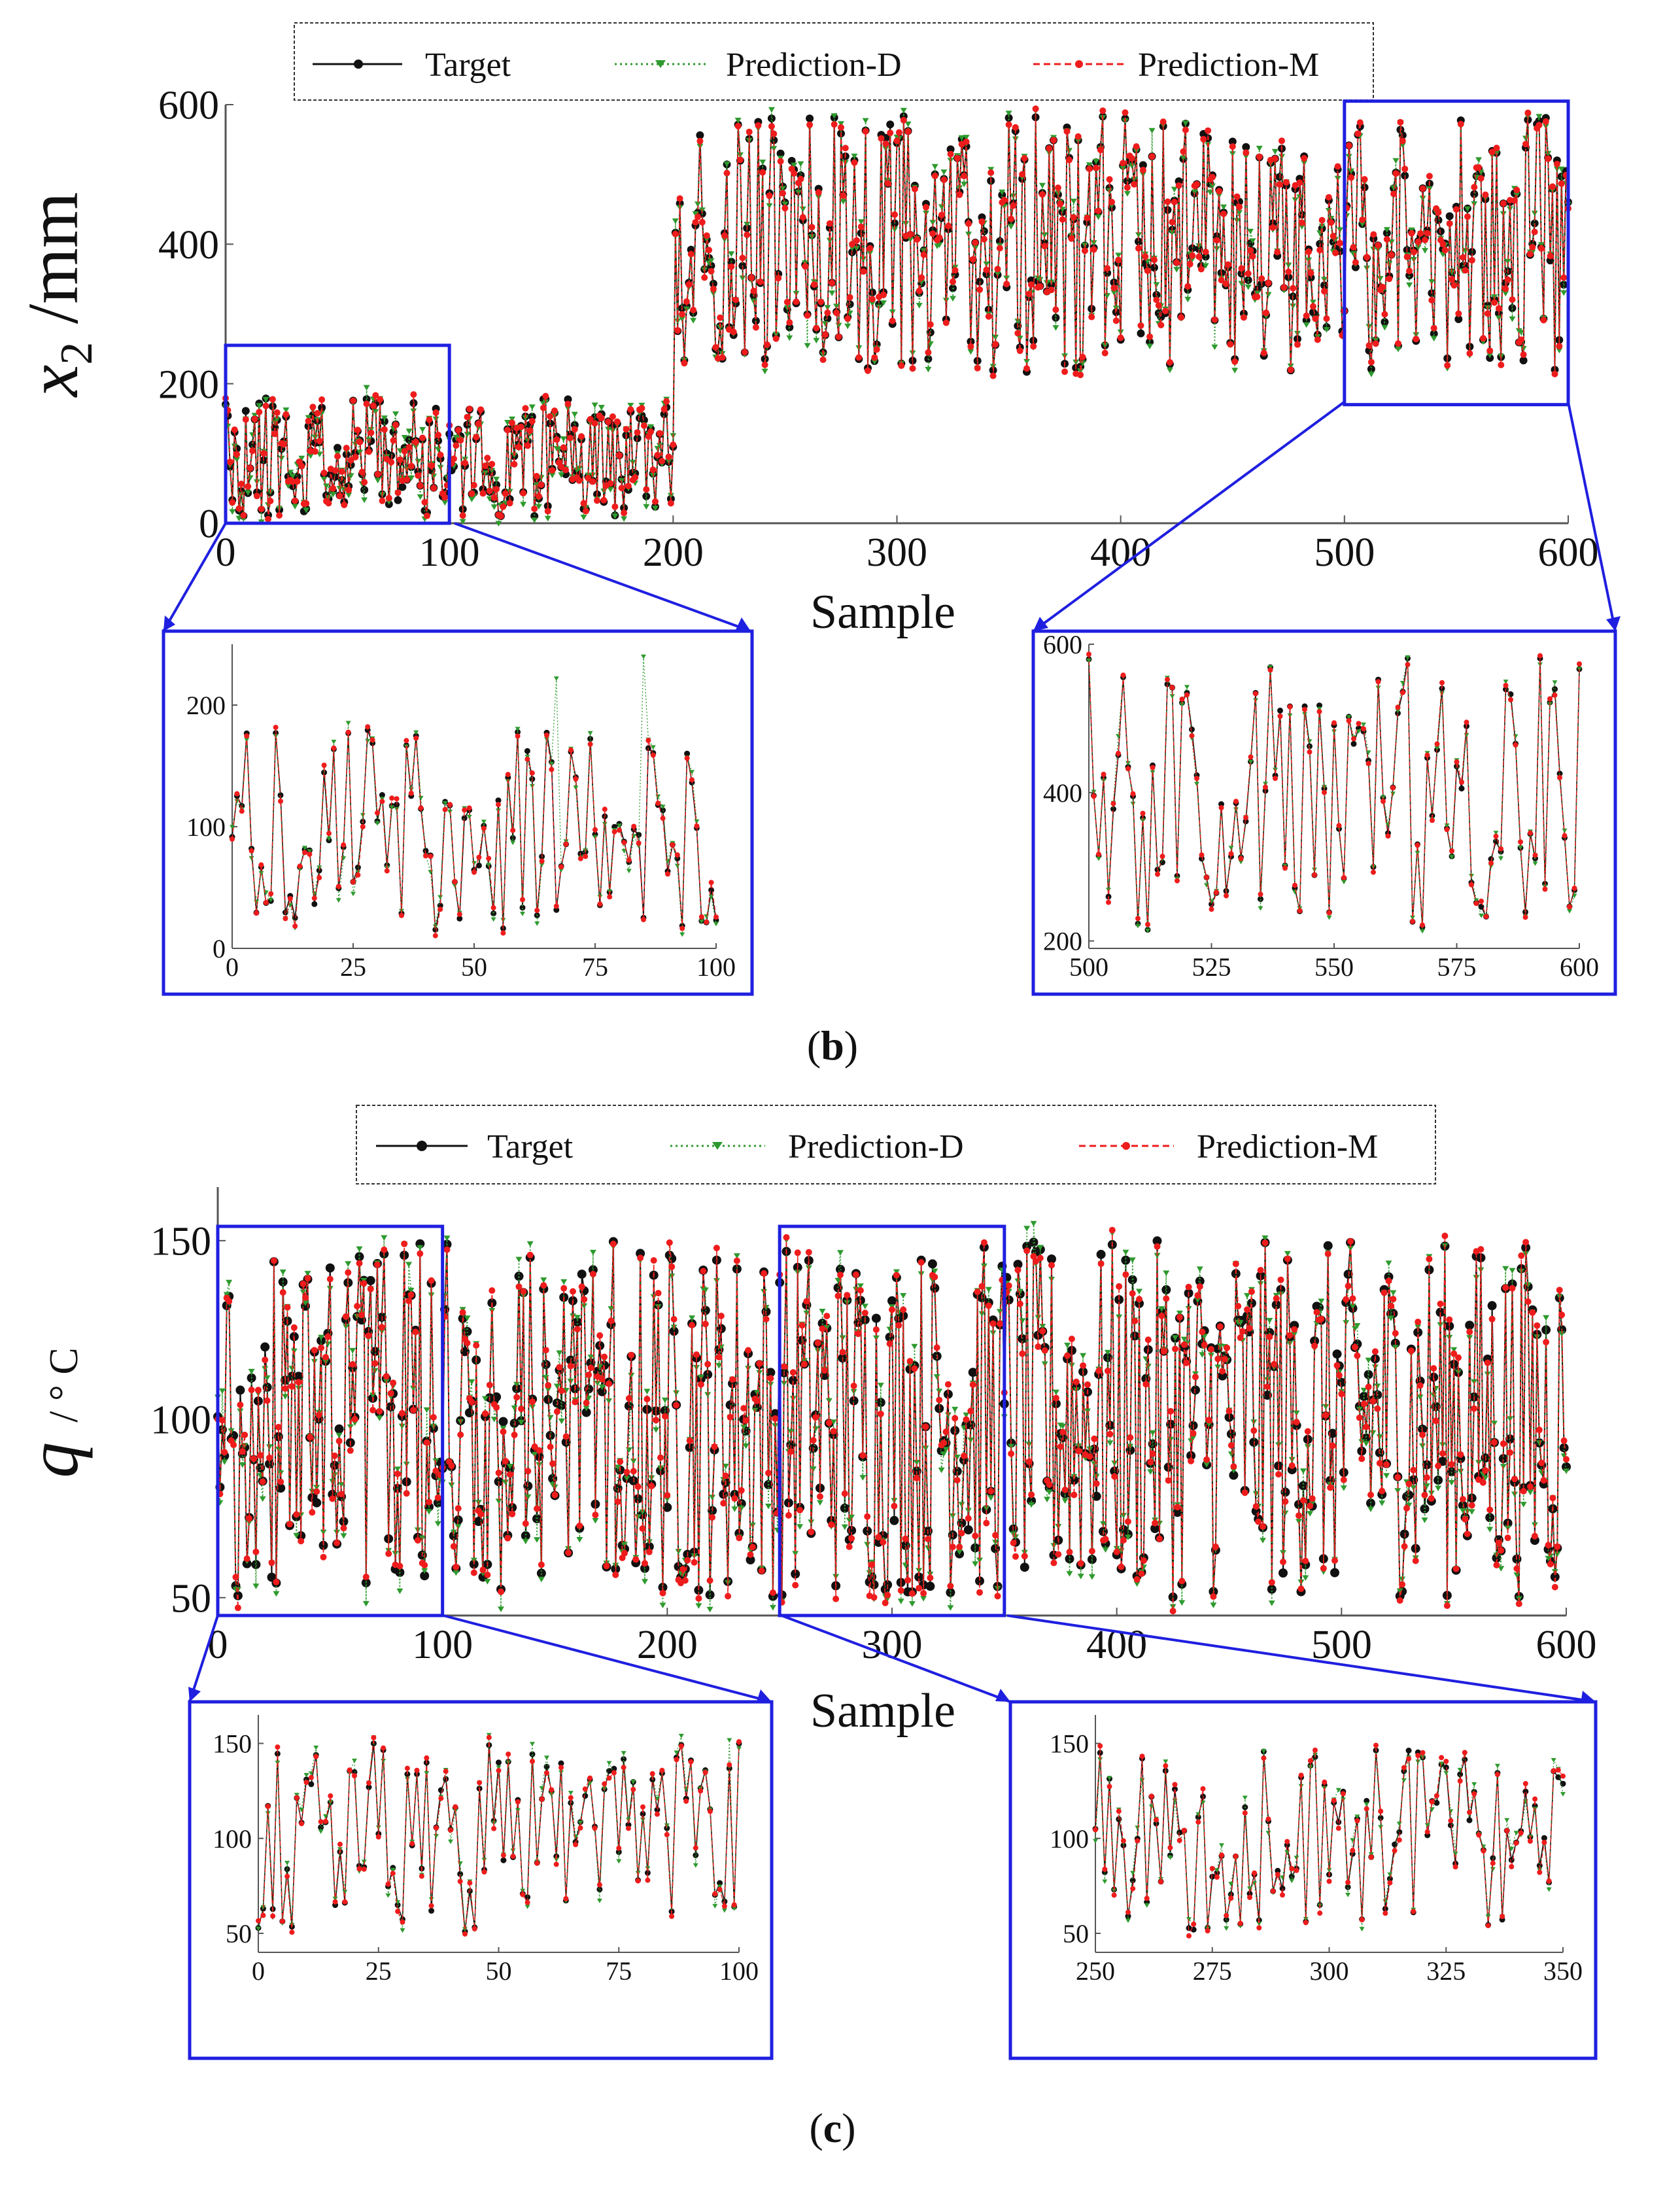 The width and height of the screenshot is (1665, 2212). I want to click on zoom-arrowhead, so click(1040, 624).